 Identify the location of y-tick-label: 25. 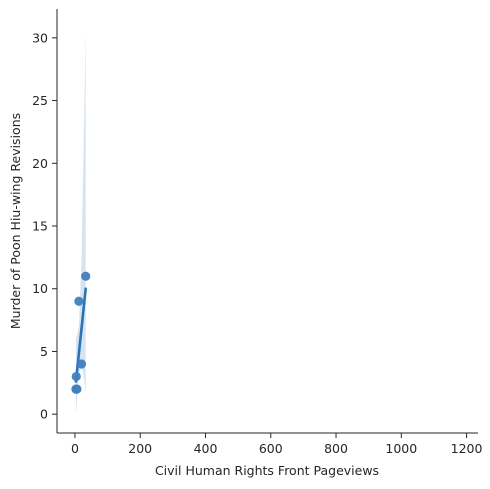
(40, 100).